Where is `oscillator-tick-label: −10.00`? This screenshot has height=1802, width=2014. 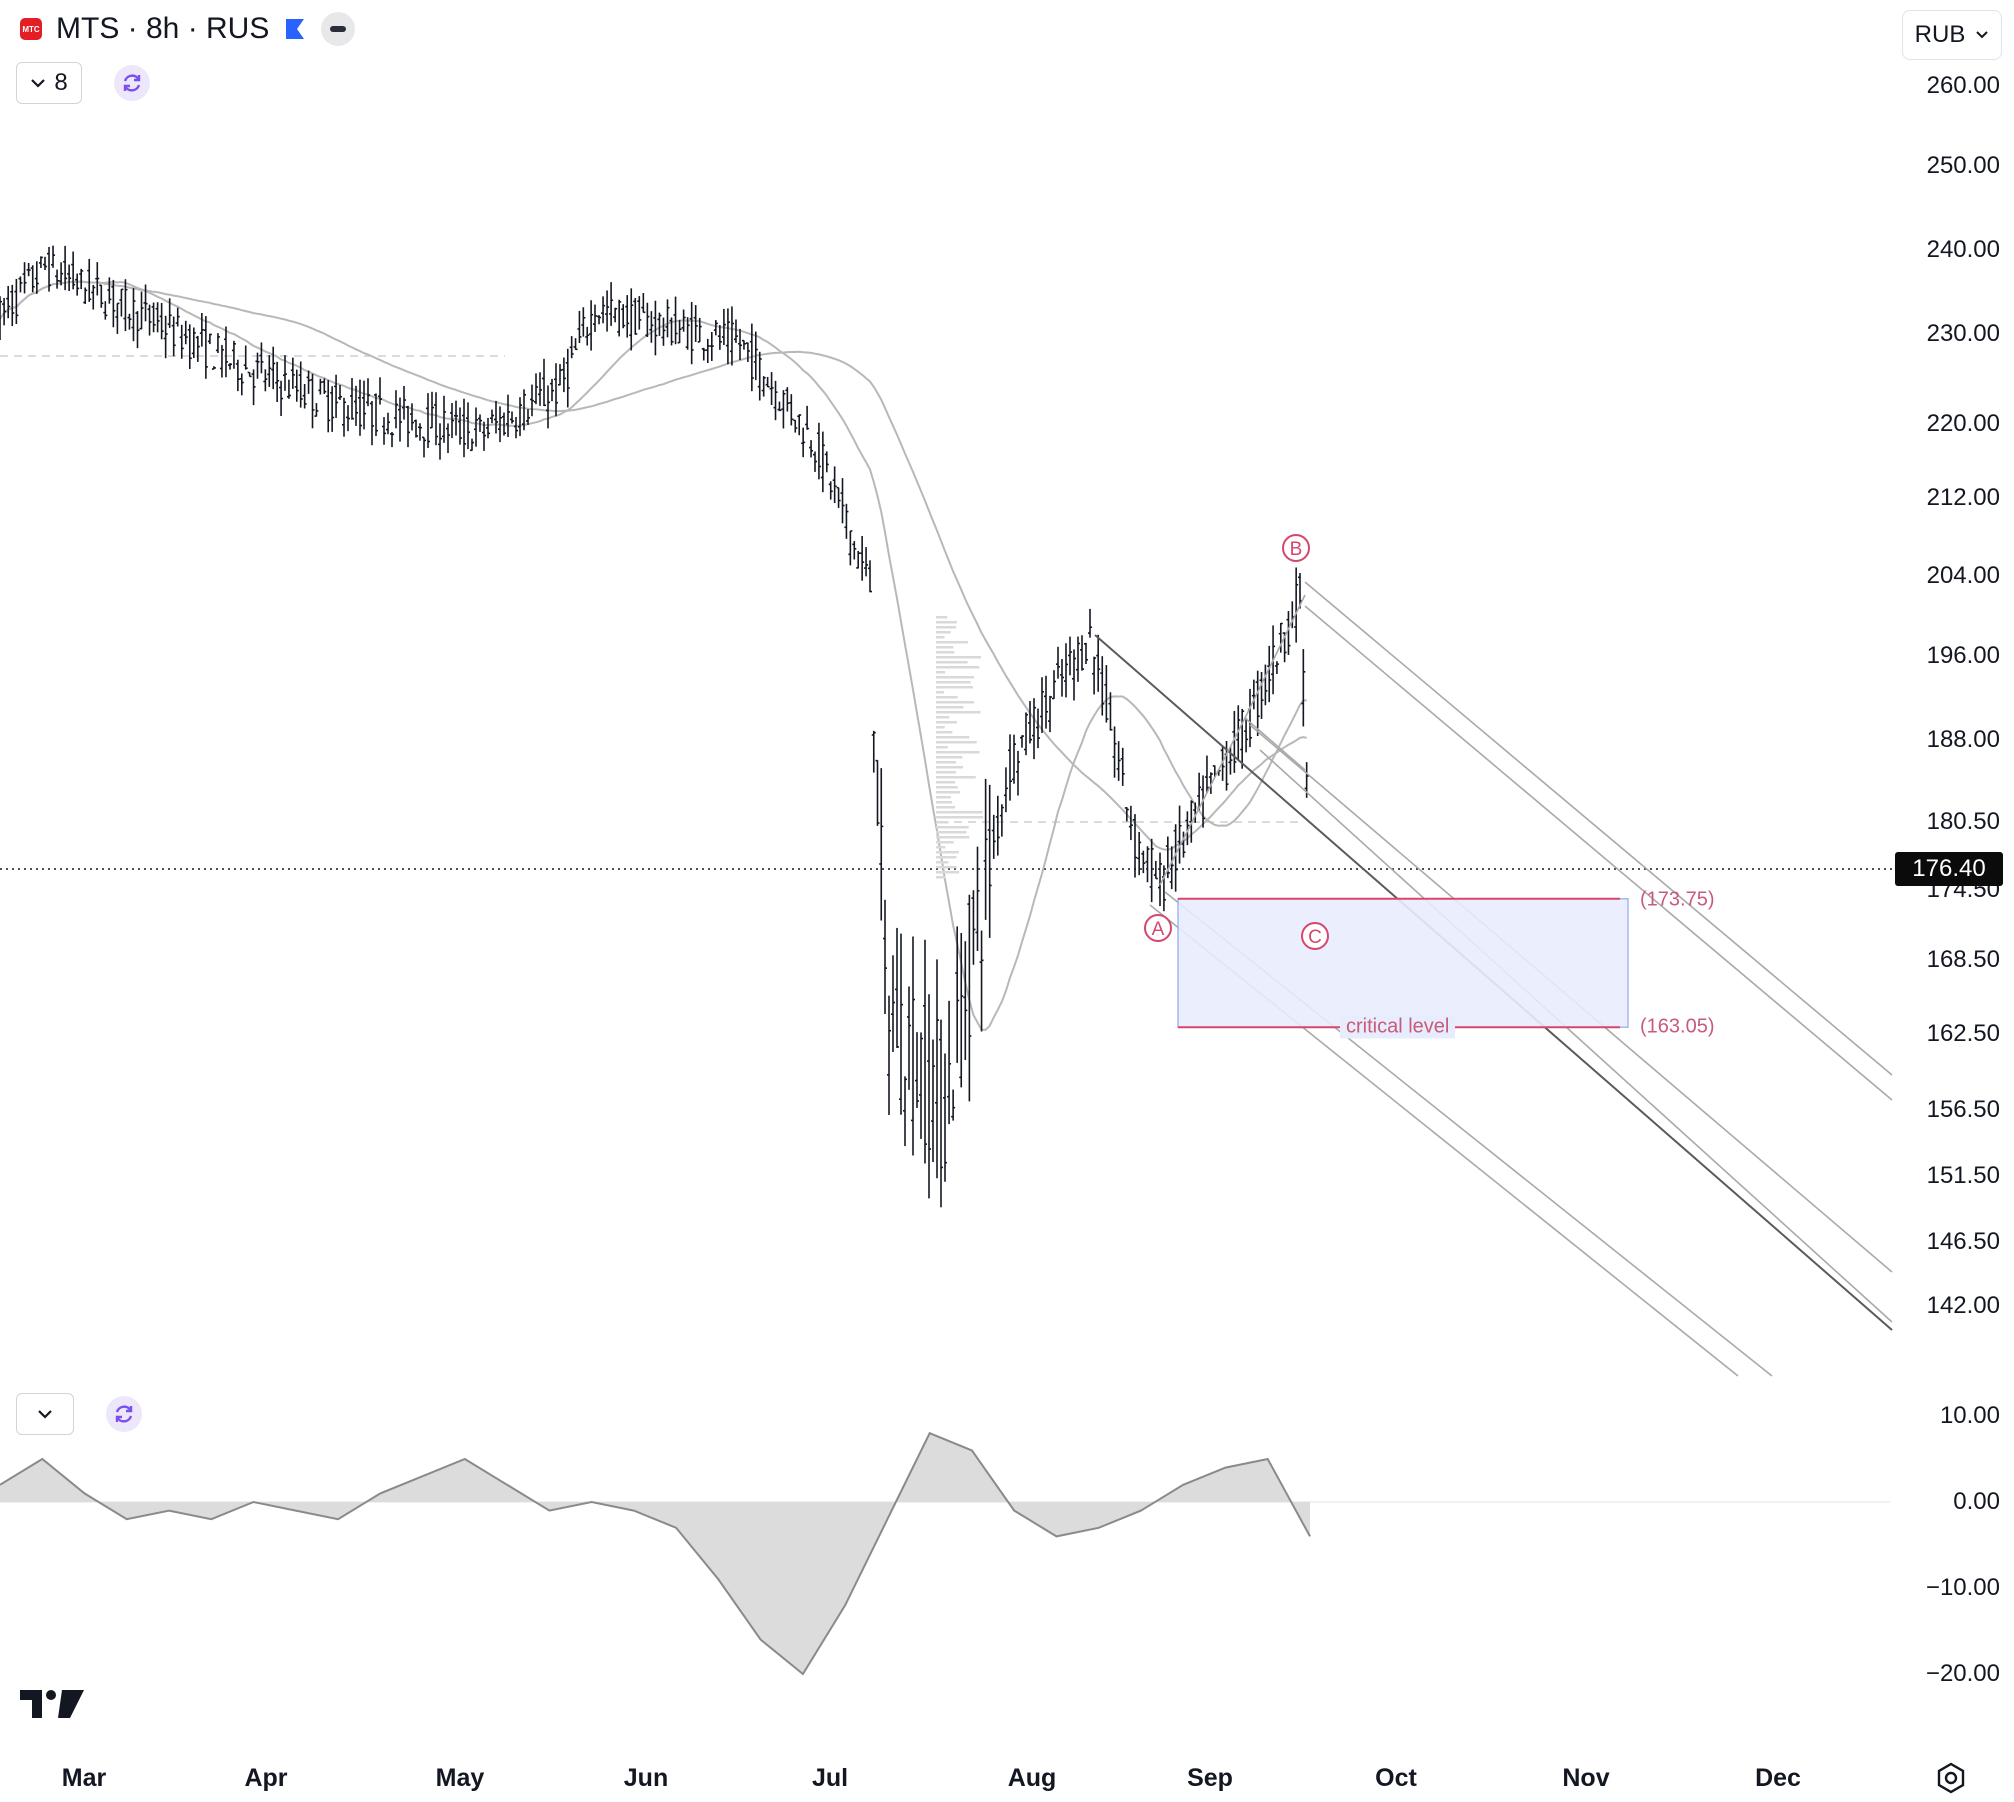 oscillator-tick-label: −10.00 is located at coordinates (1962, 1587).